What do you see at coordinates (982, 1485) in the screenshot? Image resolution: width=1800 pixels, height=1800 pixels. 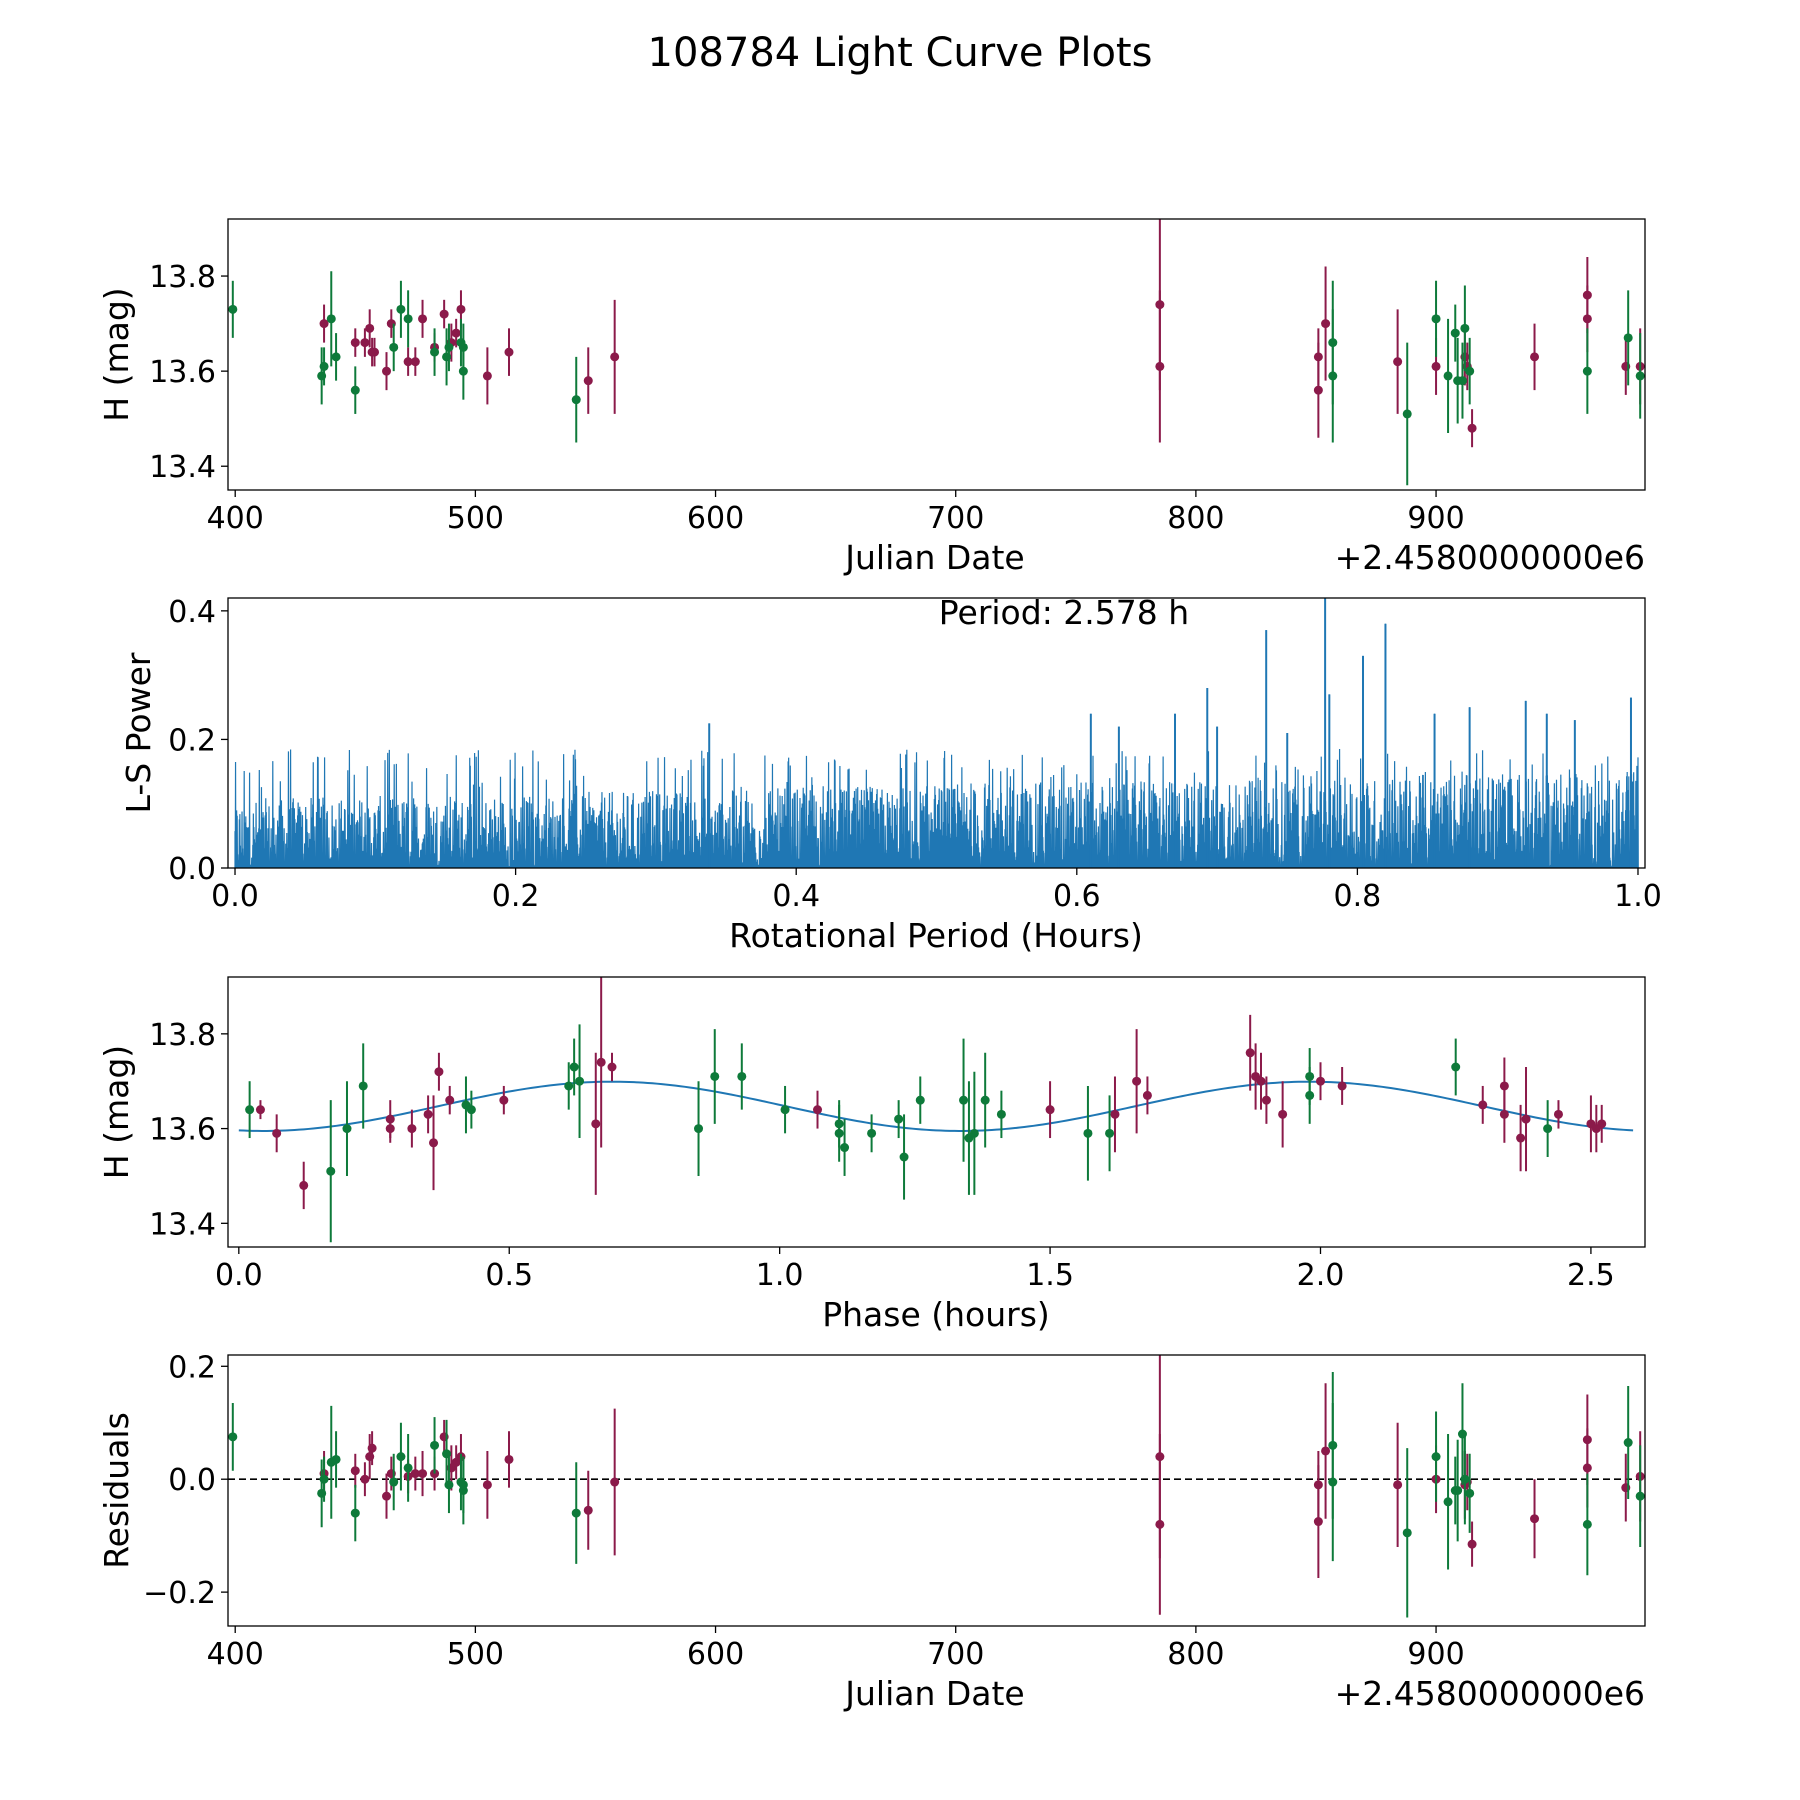 I see `residuals-series-maroon` at bounding box center [982, 1485].